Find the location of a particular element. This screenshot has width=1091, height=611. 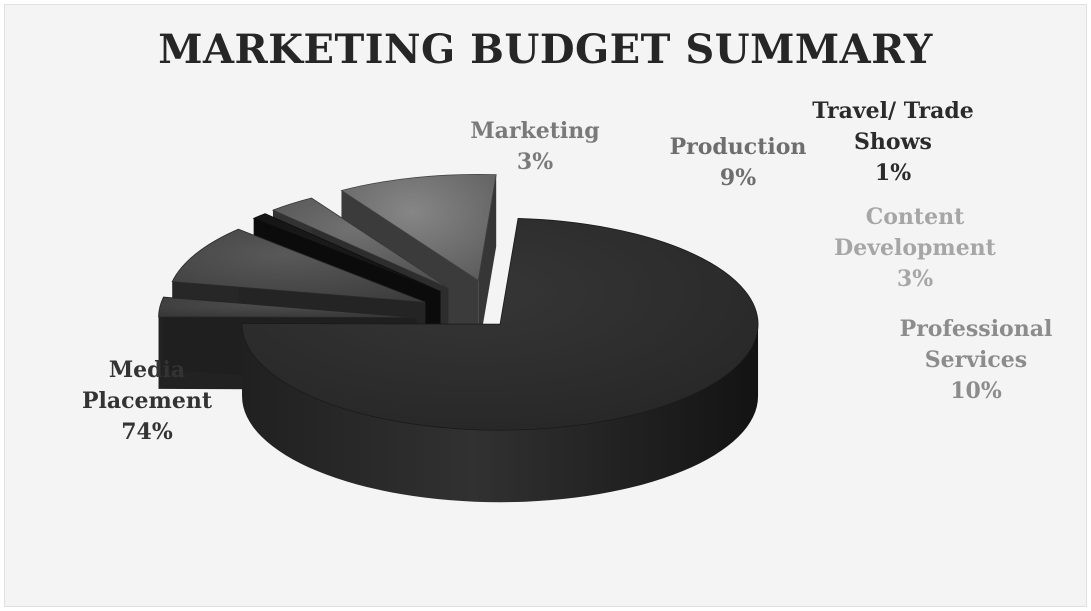

data-label-name: Placement is located at coordinates (147, 401).